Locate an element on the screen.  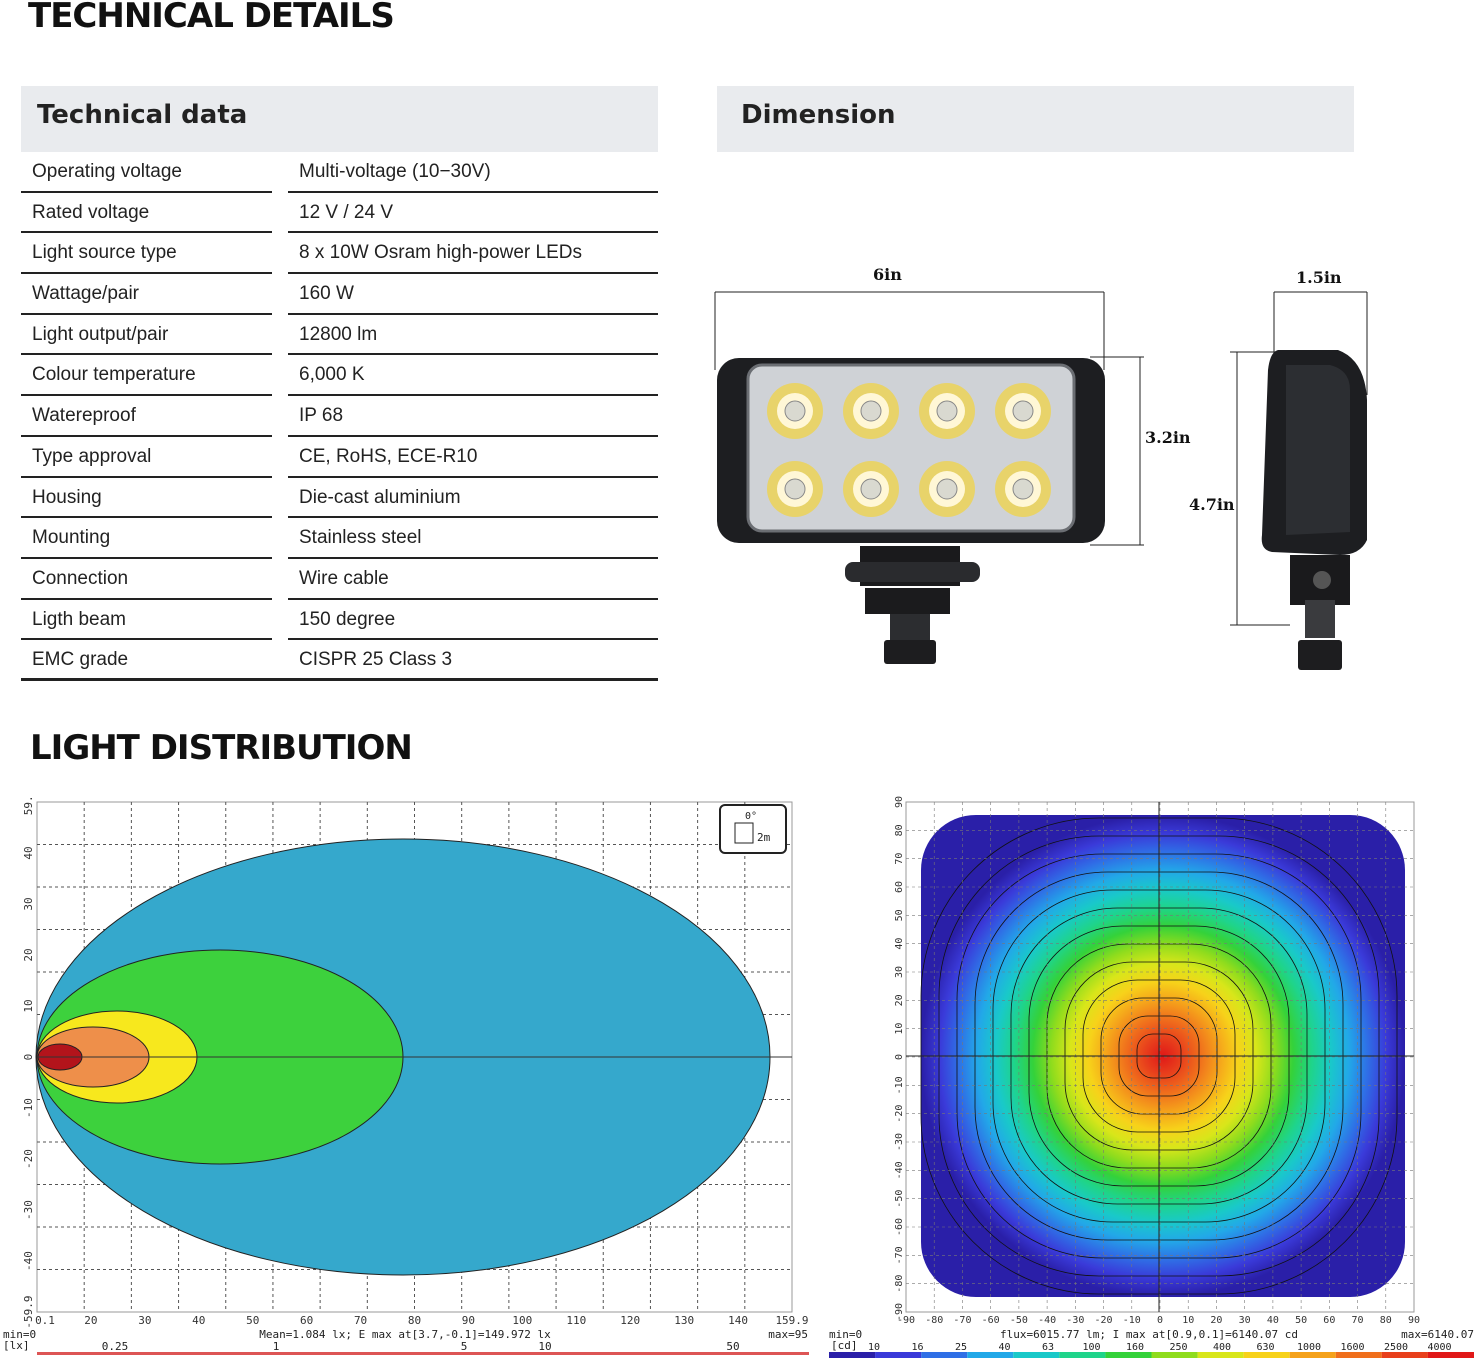
scale-bar is located at coordinates (423, 1353).